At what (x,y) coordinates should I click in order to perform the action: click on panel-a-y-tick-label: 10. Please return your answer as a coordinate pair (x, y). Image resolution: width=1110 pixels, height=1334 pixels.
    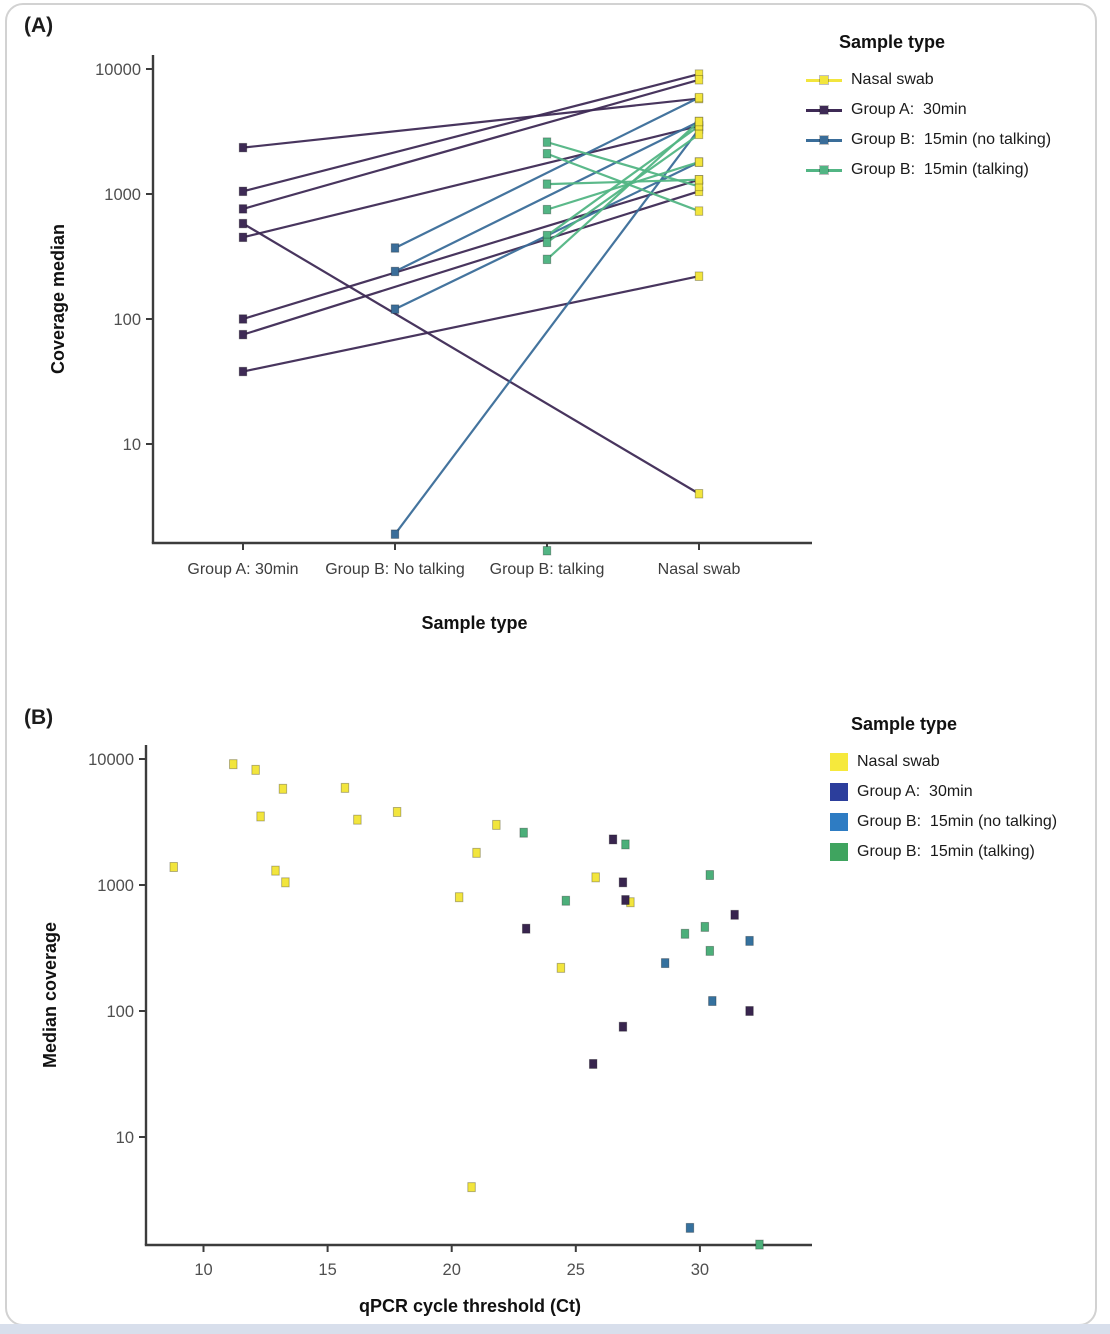
    Looking at the image, I should click on (132, 445).